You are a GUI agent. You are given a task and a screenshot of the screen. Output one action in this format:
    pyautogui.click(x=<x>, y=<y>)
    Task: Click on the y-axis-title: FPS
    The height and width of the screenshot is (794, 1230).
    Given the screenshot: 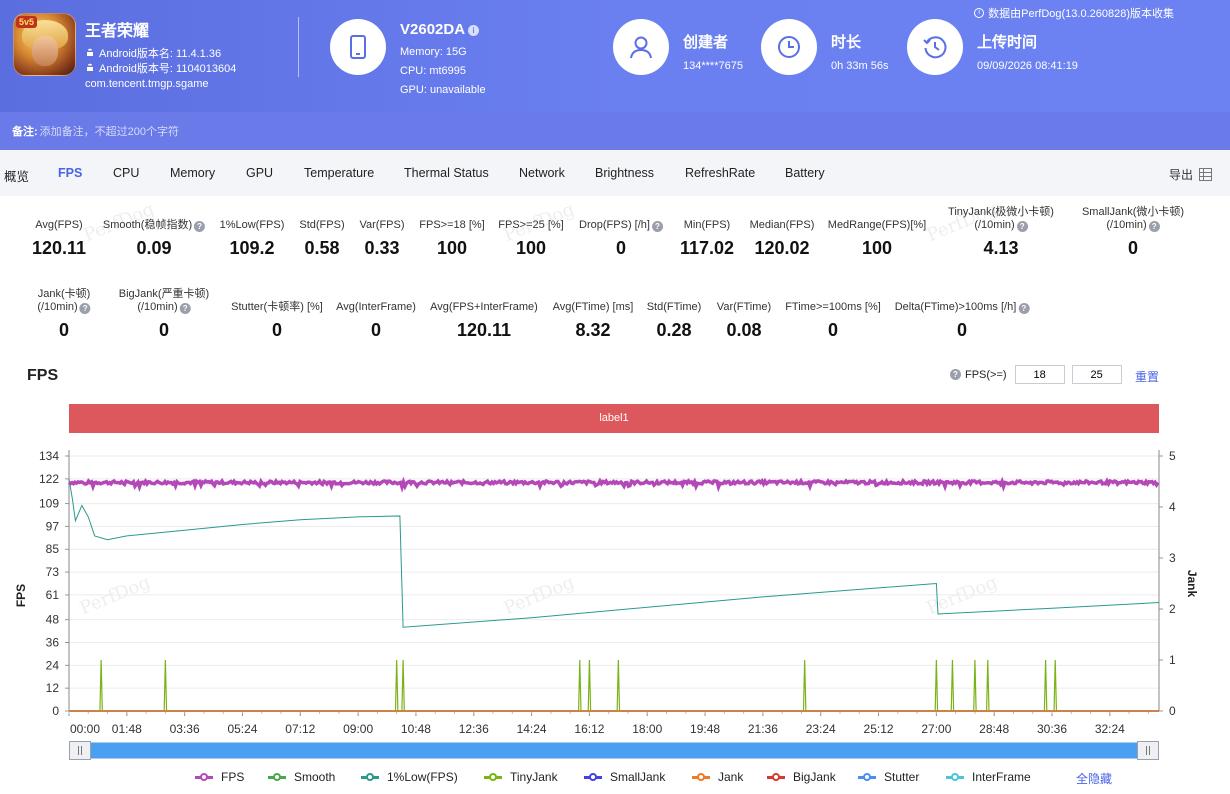 What is the action you would take?
    pyautogui.click(x=21, y=595)
    